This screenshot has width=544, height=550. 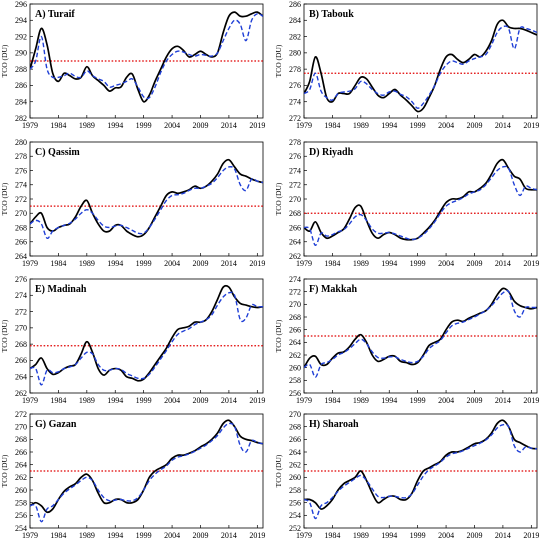 I want to click on y-tick-label: 286, so click(x=21, y=85).